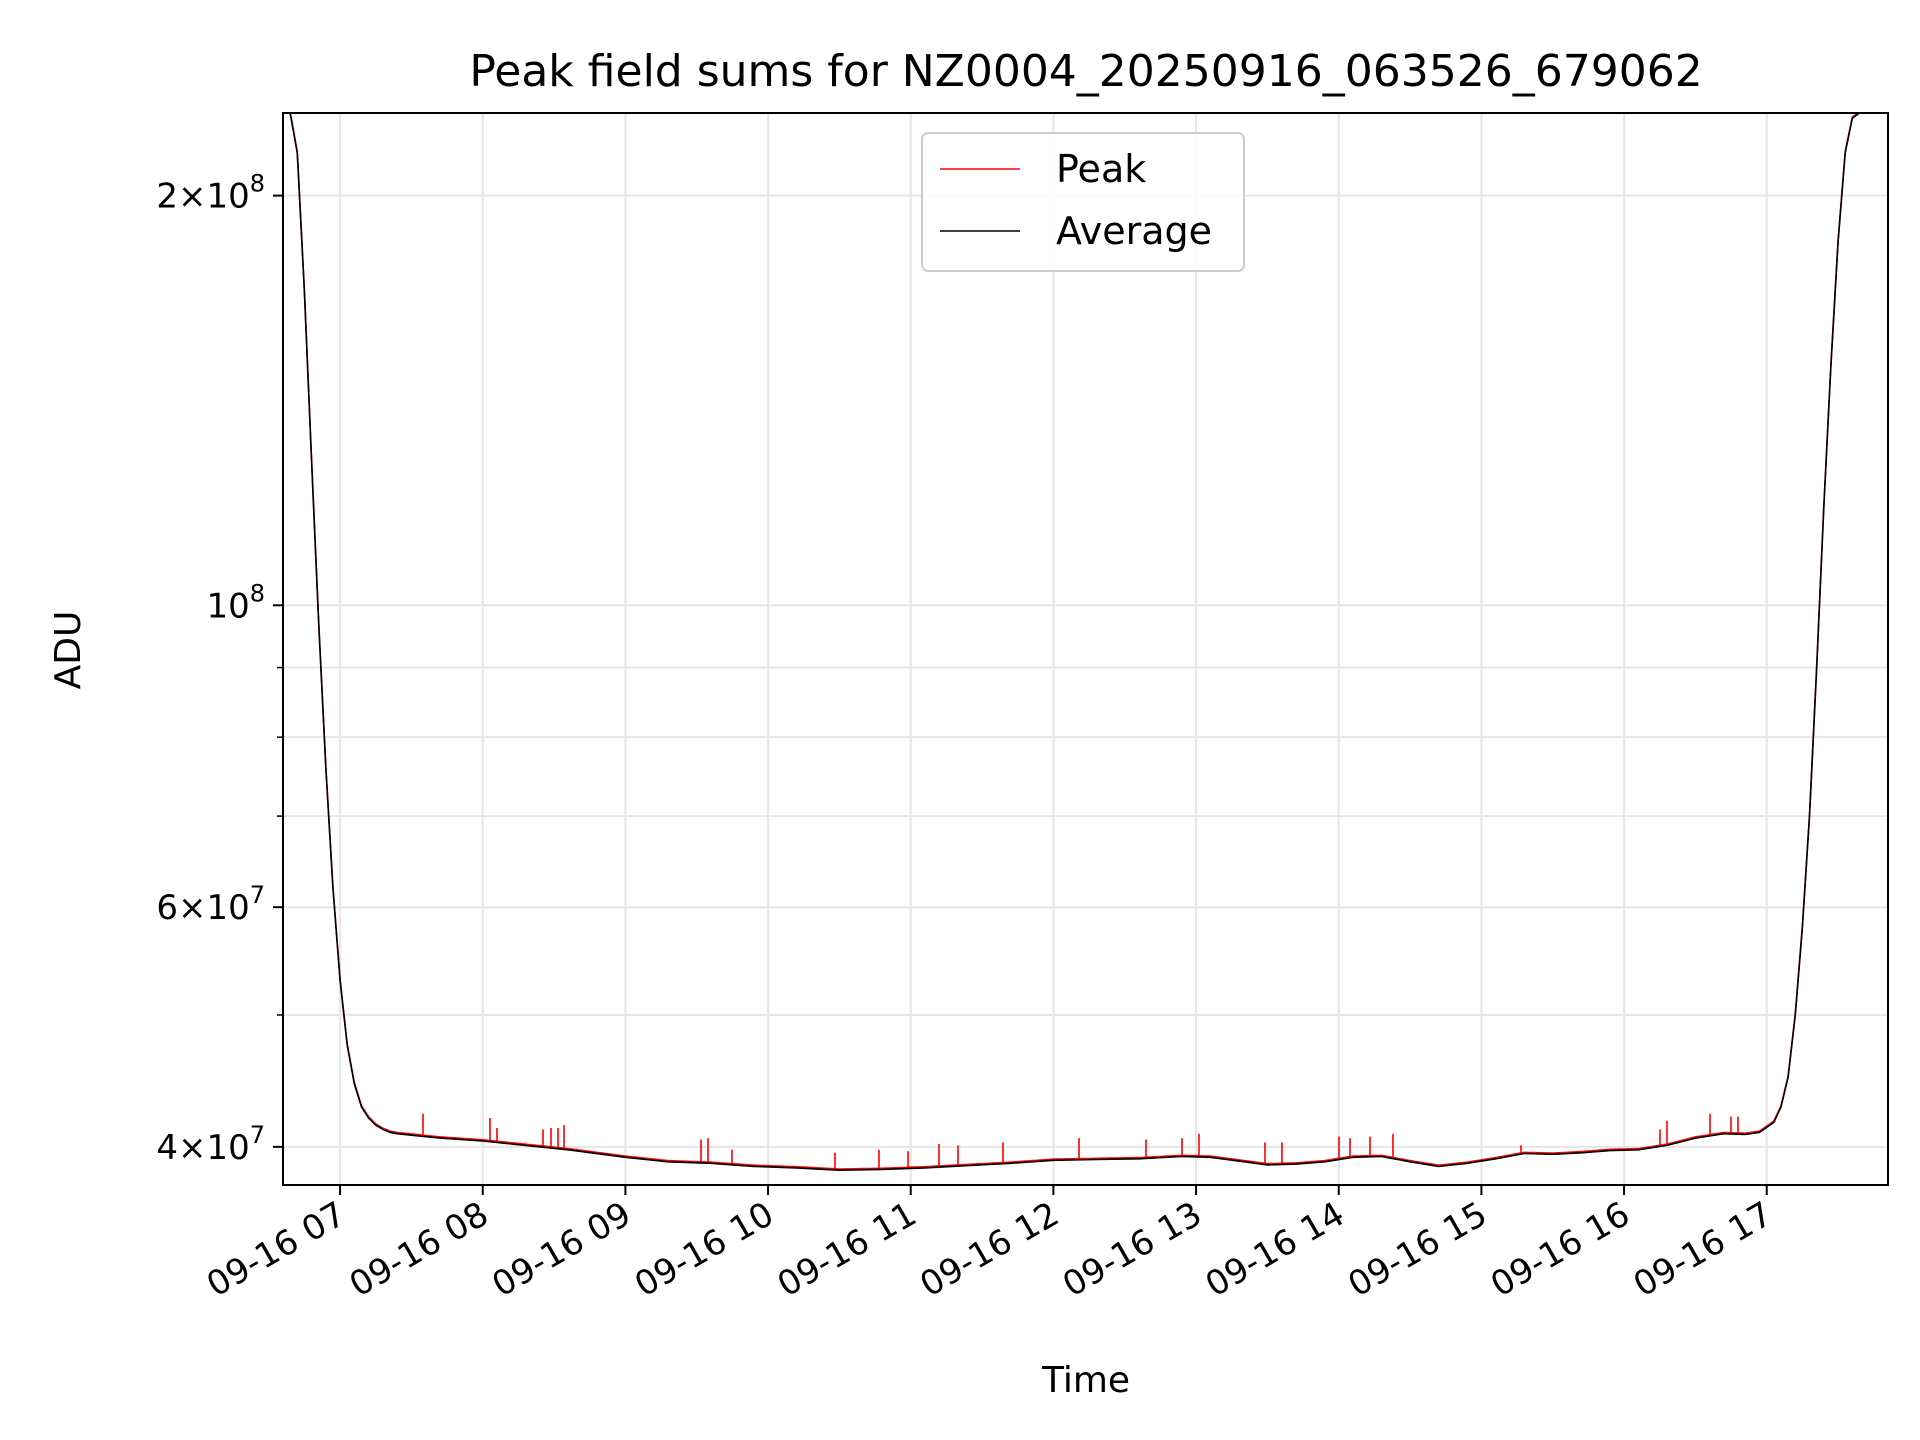 The width and height of the screenshot is (1920, 1440). What do you see at coordinates (202, 908) in the screenshot?
I see `y-tick-label-base: 6×10` at bounding box center [202, 908].